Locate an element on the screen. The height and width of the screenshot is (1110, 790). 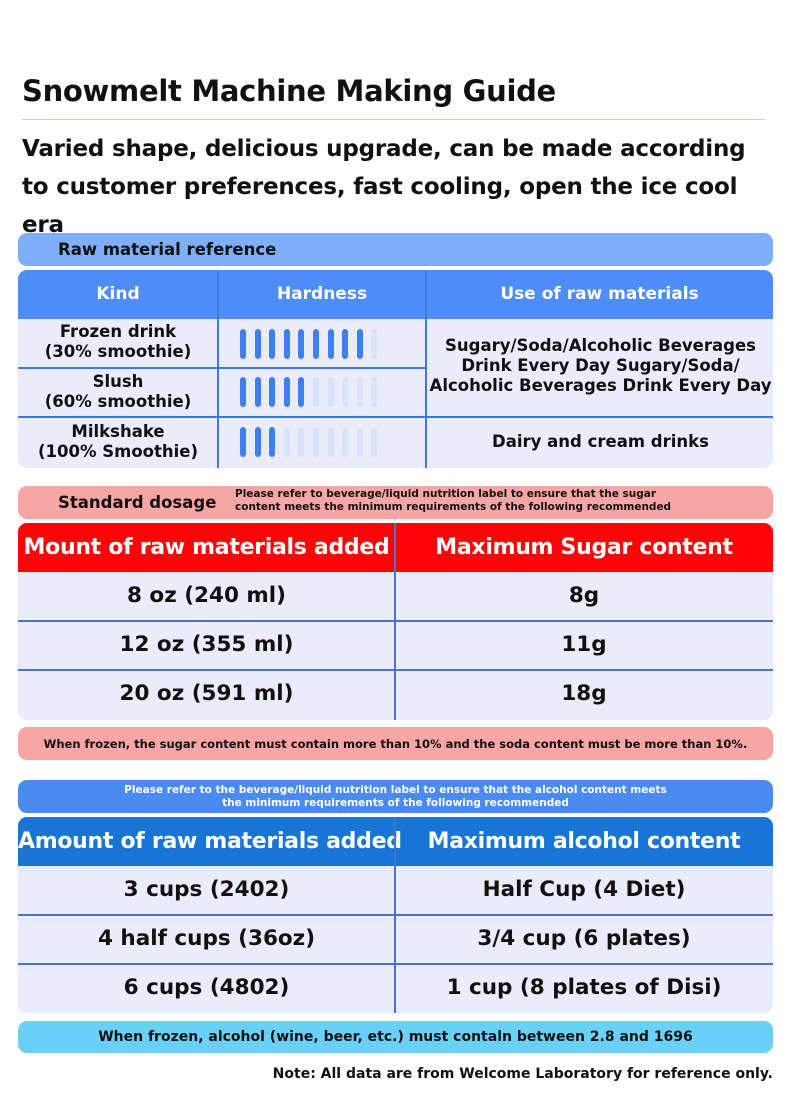
table-cell: 8 oz (240 ml) is located at coordinates (206, 595).